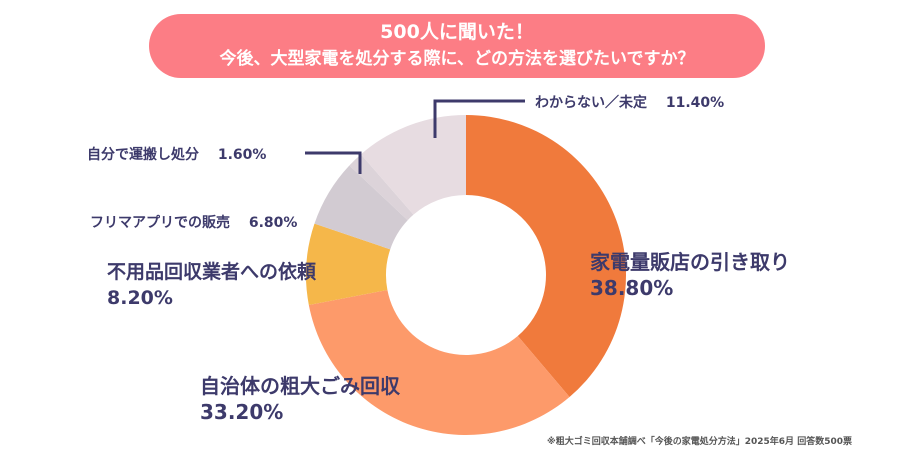 The image size is (900, 450). What do you see at coordinates (630, 103) in the screenshot?
I see `label-undecided: わからない／未定 11.40%` at bounding box center [630, 103].